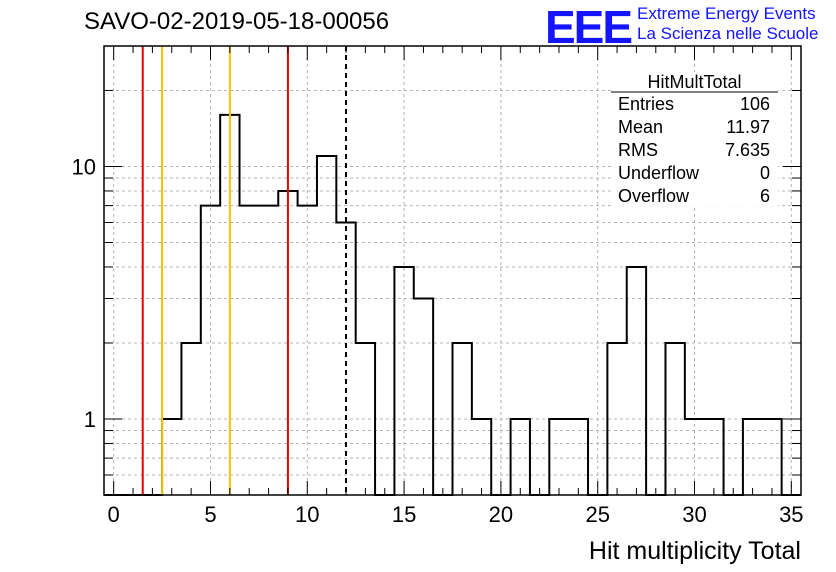 The height and width of the screenshot is (572, 836). I want to click on stats-value: 11.97, so click(748, 127).